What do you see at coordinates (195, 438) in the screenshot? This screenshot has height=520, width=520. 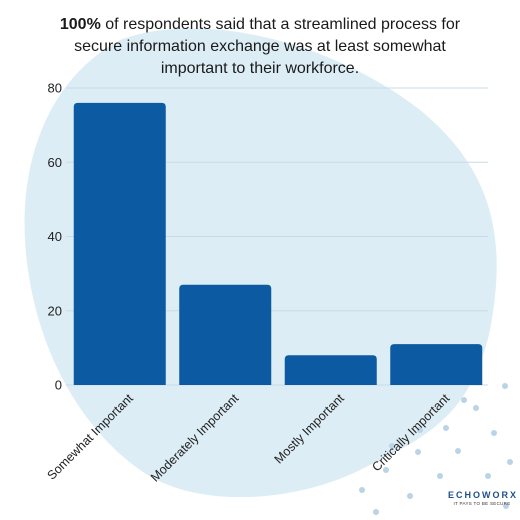 I see `x-category-label: Moderately Important` at bounding box center [195, 438].